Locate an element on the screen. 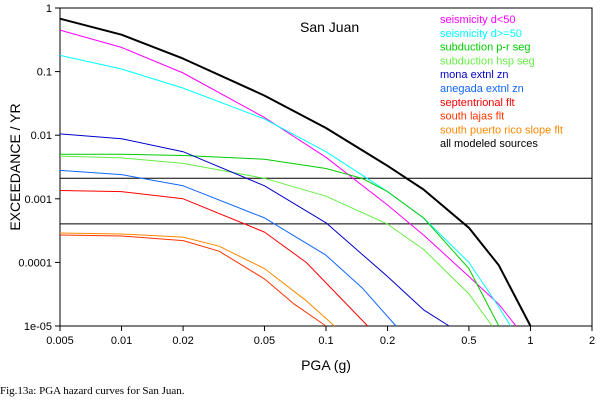 This screenshot has height=400, width=600. legend-item: all modeled sources is located at coordinates (489, 144).